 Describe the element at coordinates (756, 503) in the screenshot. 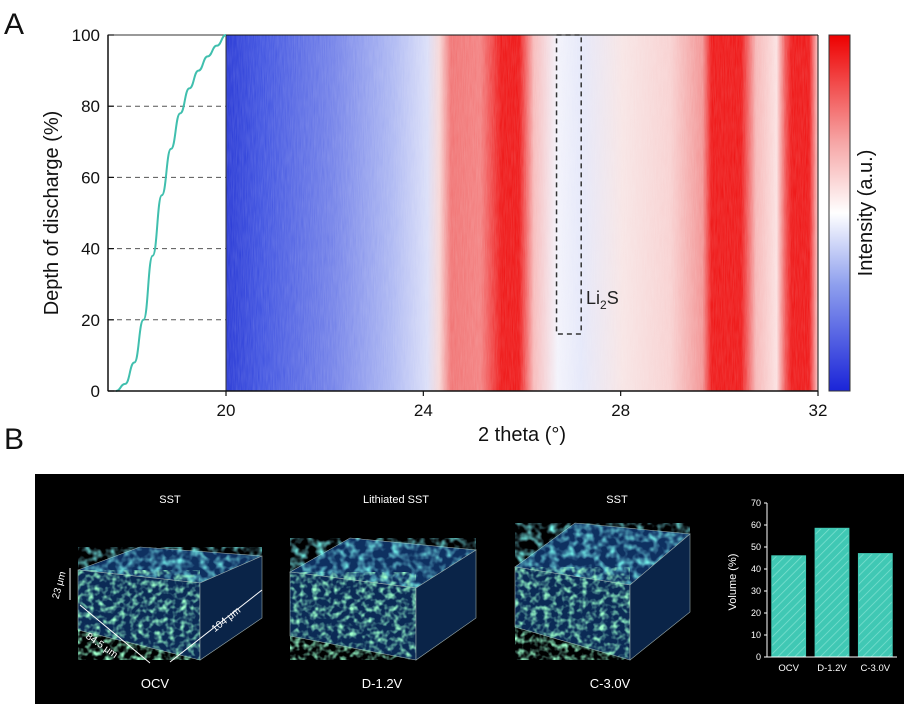

I see `bar-y-tick-label: 70` at that location.